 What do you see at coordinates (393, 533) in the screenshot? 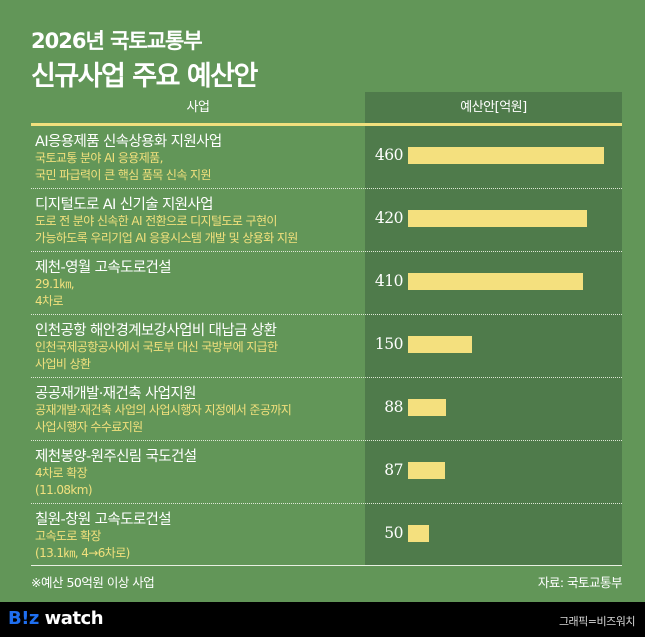
I see `budget-value: 50` at bounding box center [393, 533].